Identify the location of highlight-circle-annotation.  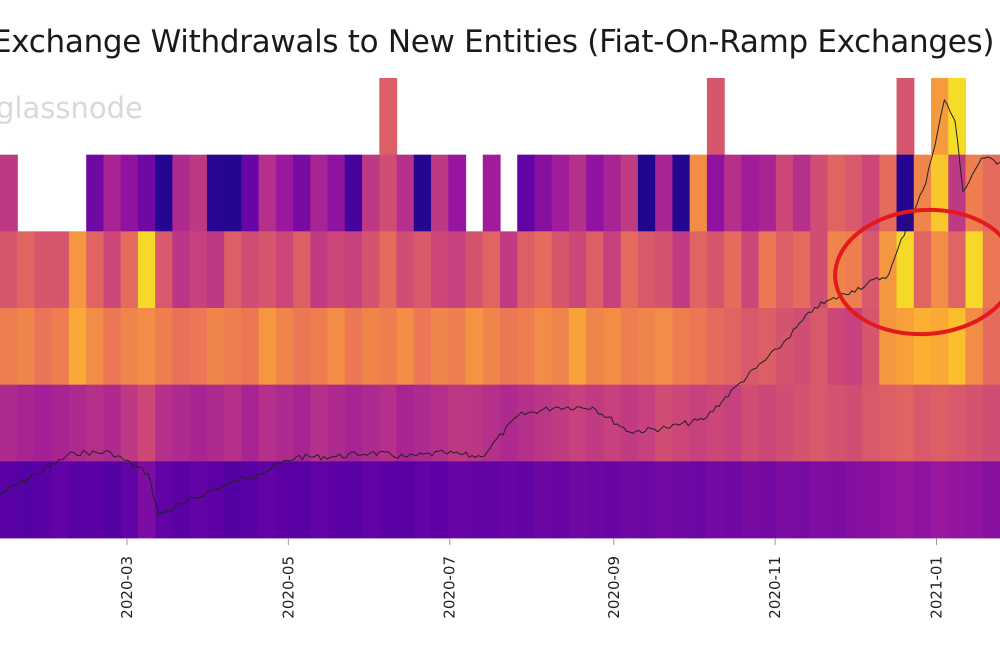
(916, 272).